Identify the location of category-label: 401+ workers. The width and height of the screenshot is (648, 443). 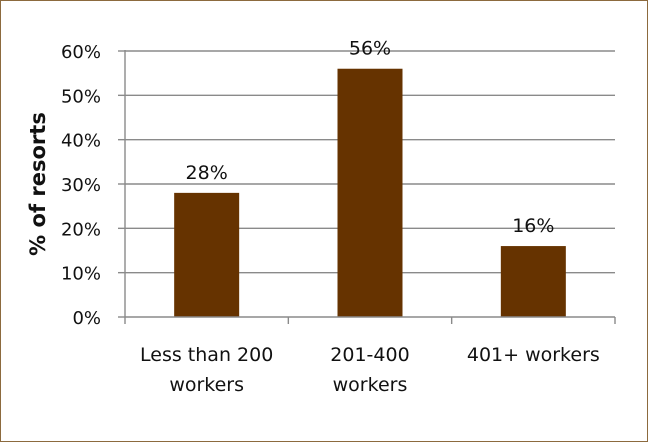
(533, 355).